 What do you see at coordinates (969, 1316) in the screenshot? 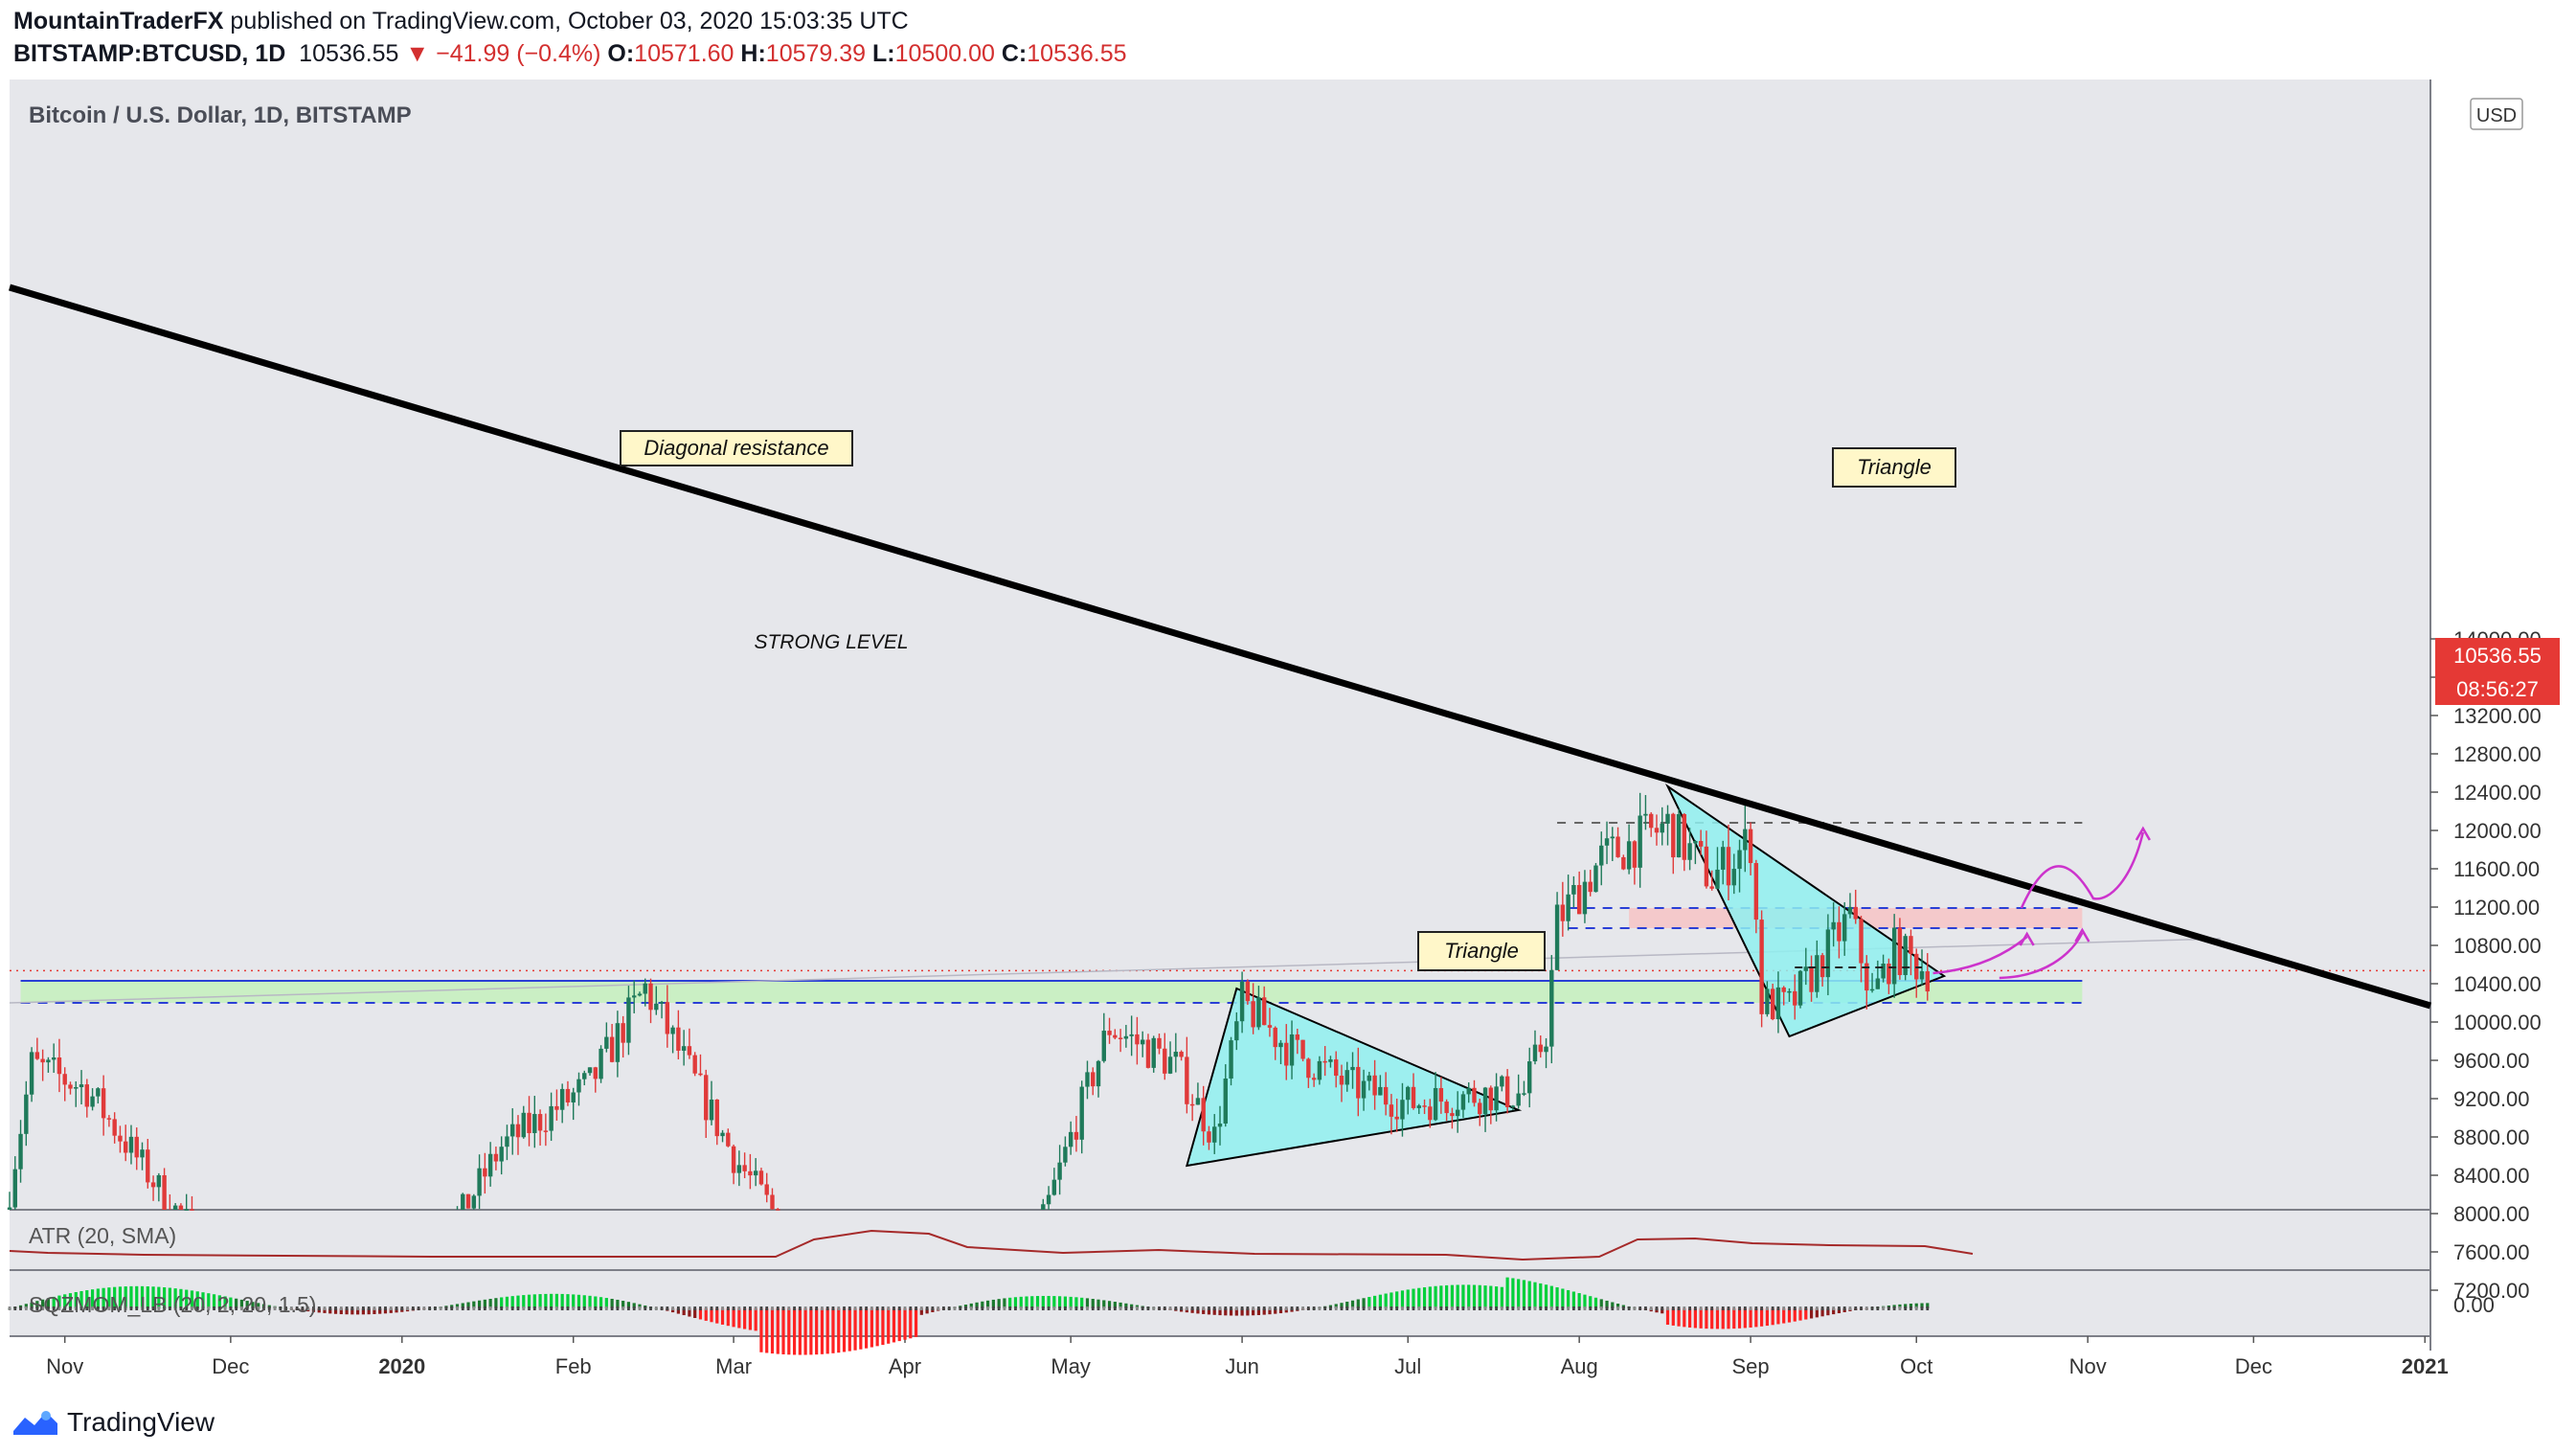
I see `sqz-pane` at bounding box center [969, 1316].